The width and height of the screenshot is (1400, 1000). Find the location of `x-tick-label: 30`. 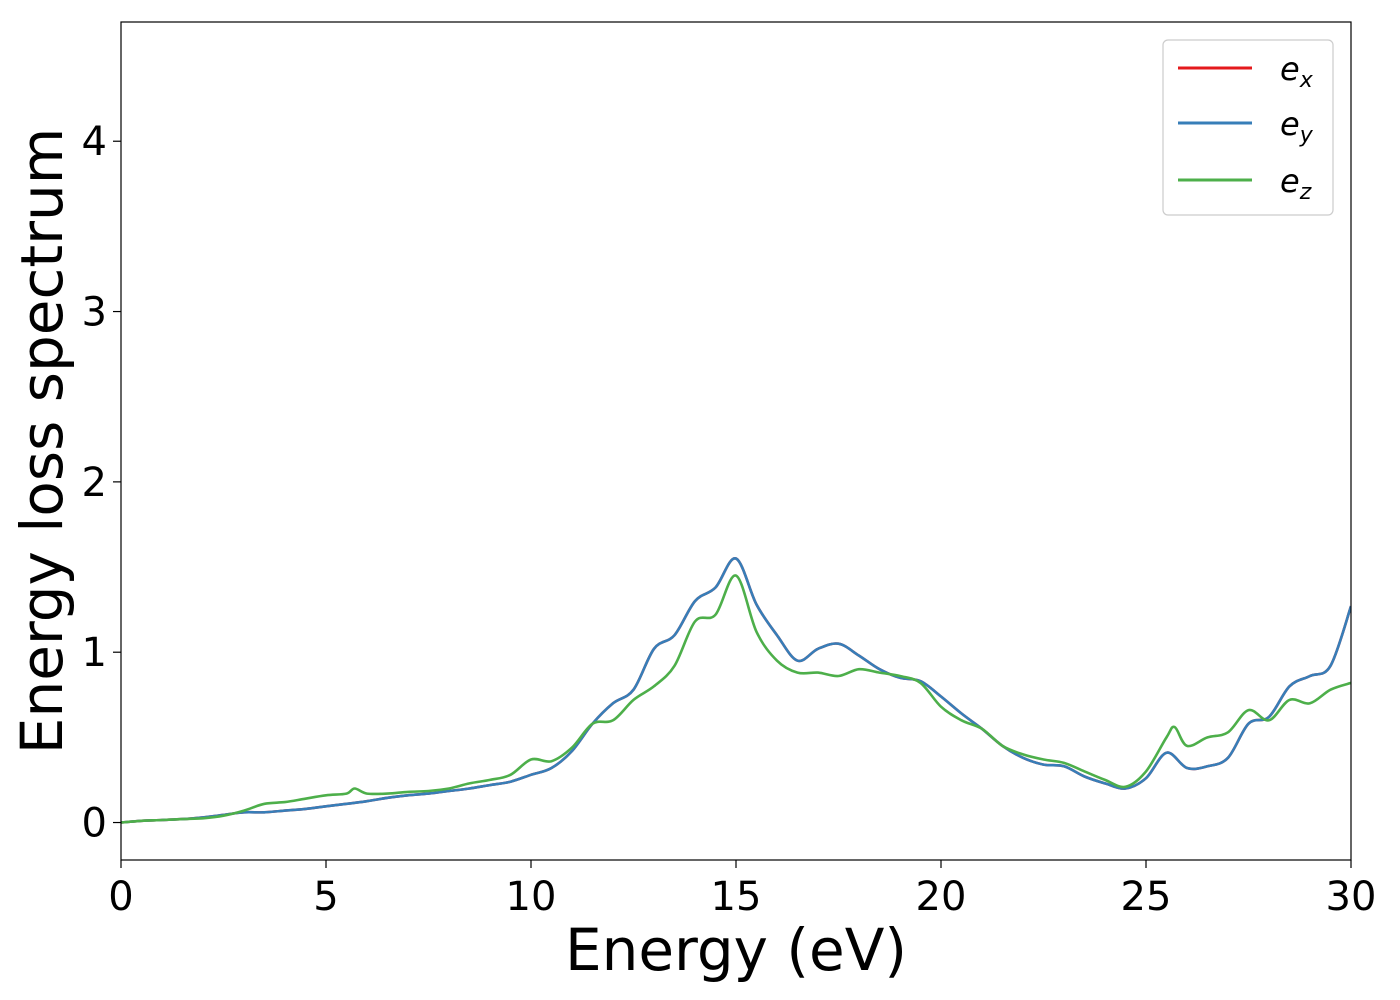

x-tick-label: 30 is located at coordinates (1351, 897).